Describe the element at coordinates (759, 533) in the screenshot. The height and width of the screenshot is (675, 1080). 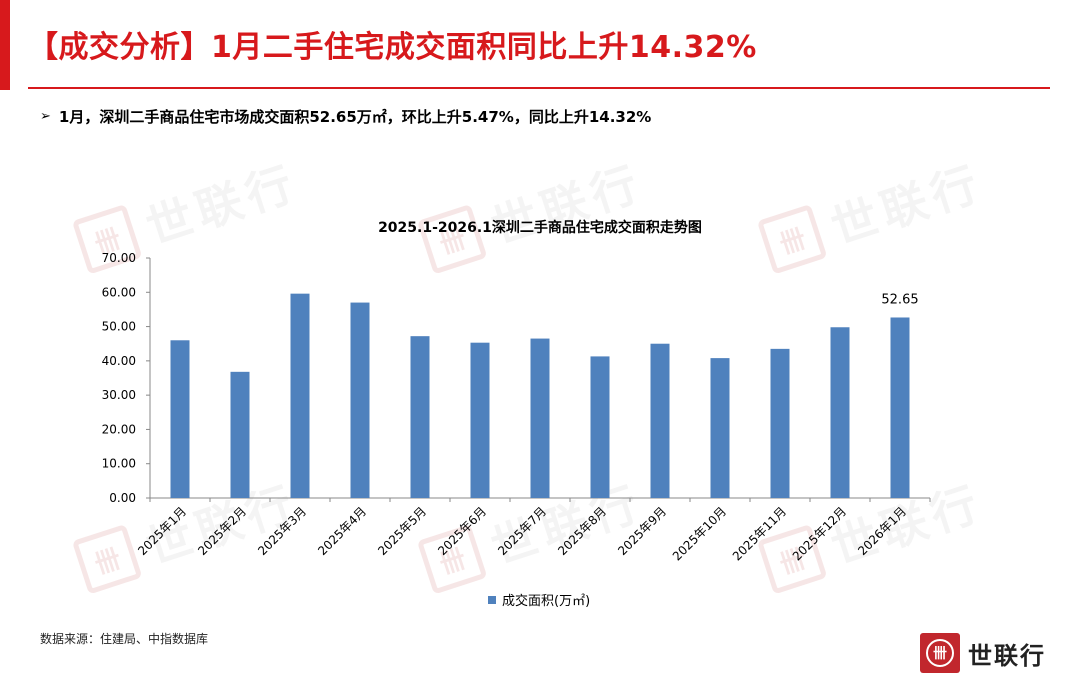
I see `x-tick-label: 2025年11月` at that location.